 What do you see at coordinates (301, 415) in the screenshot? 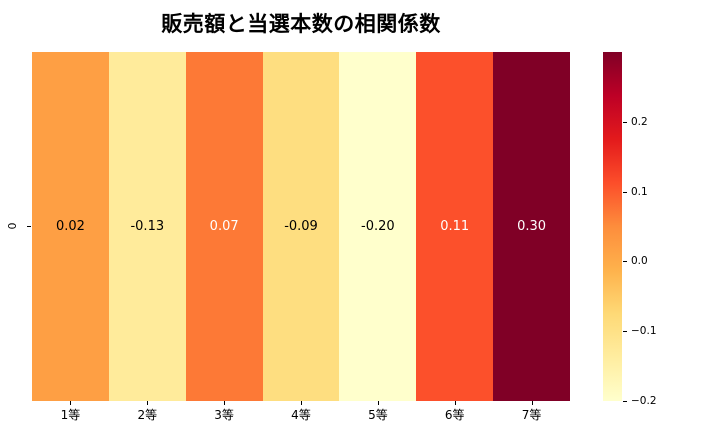
I see `x-axis-label: 4等` at bounding box center [301, 415].